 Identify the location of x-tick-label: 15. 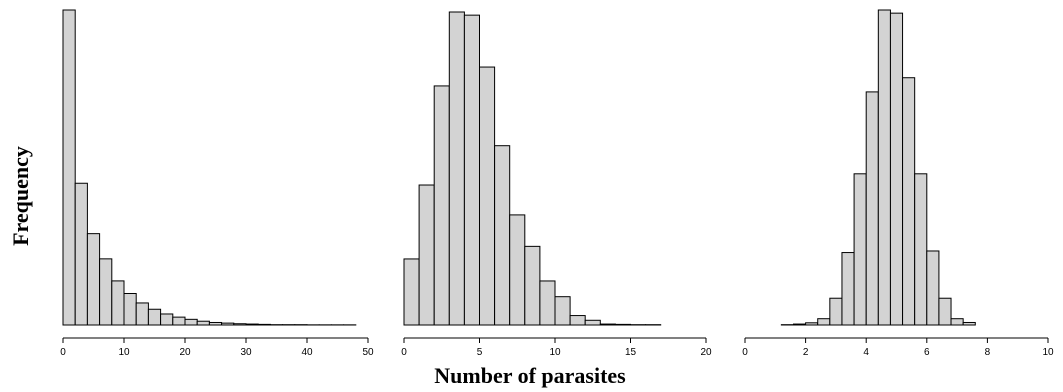
(631, 352).